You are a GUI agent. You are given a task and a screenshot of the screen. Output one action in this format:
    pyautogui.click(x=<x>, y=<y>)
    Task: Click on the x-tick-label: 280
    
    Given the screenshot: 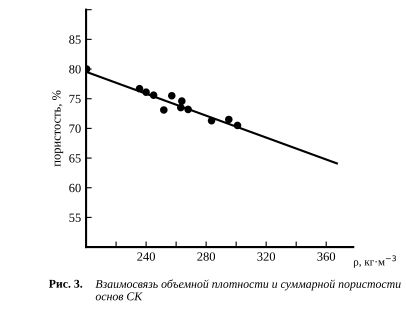 What is the action you would take?
    pyautogui.click(x=206, y=256)
    